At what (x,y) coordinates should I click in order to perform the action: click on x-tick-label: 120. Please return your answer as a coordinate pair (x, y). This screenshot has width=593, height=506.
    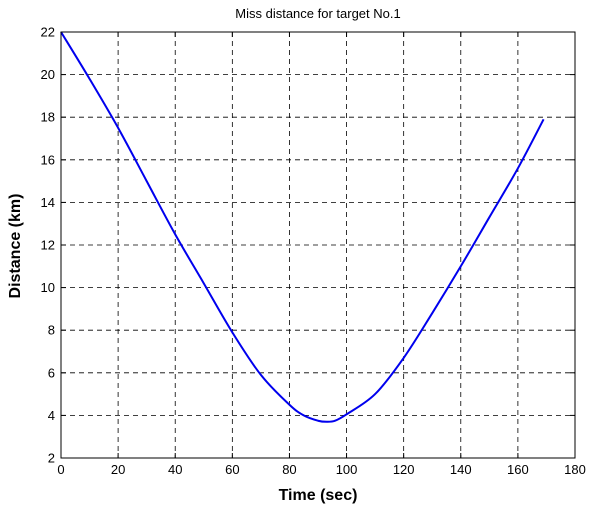
    Looking at the image, I should click on (404, 469).